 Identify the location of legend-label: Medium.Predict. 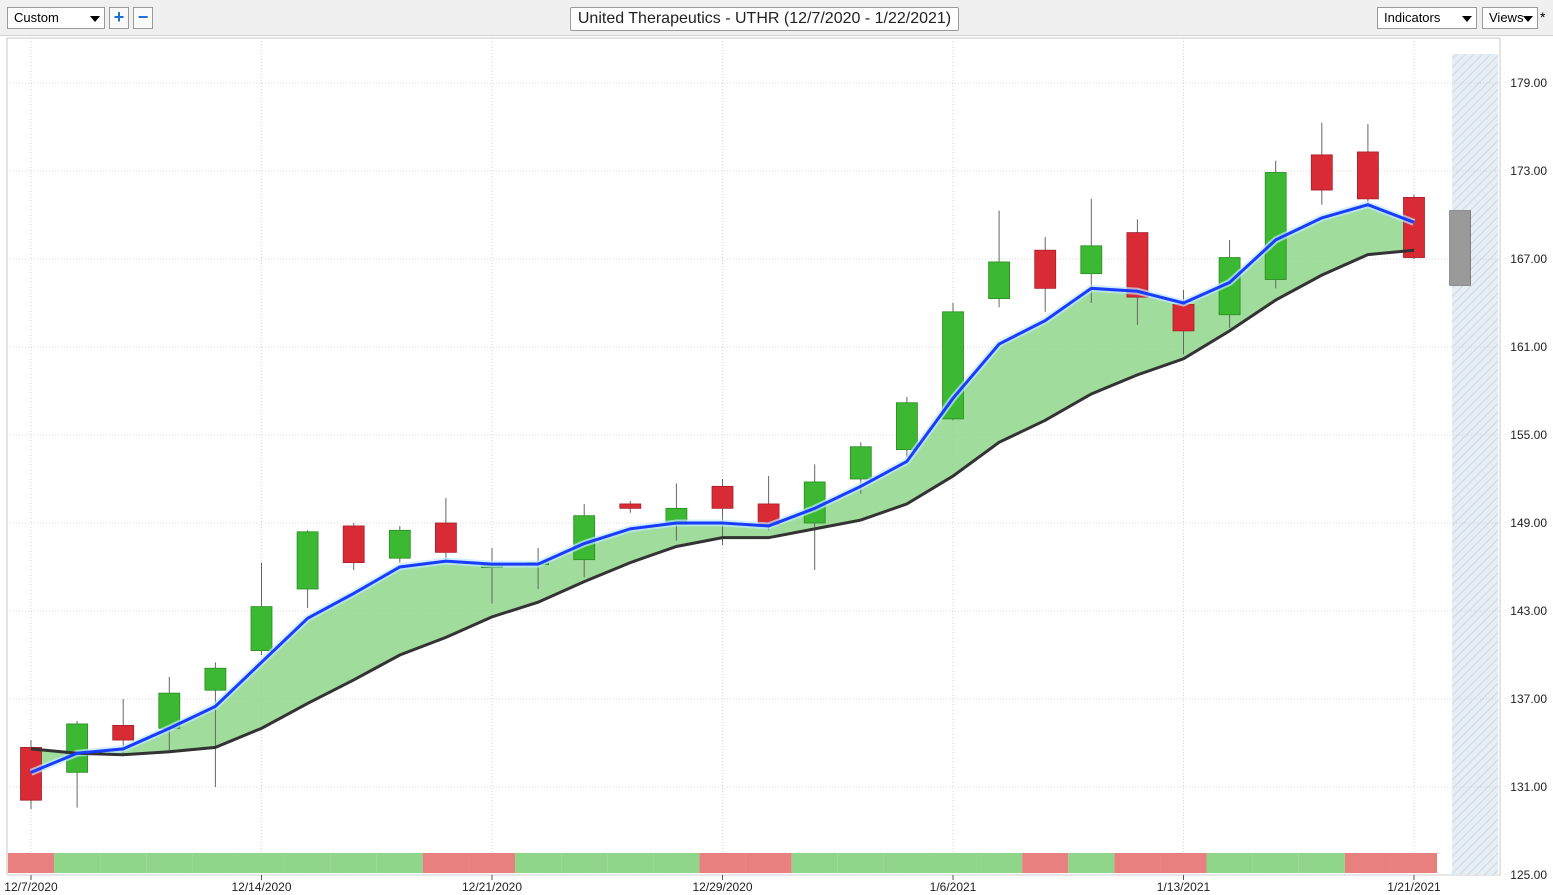
(184, 45).